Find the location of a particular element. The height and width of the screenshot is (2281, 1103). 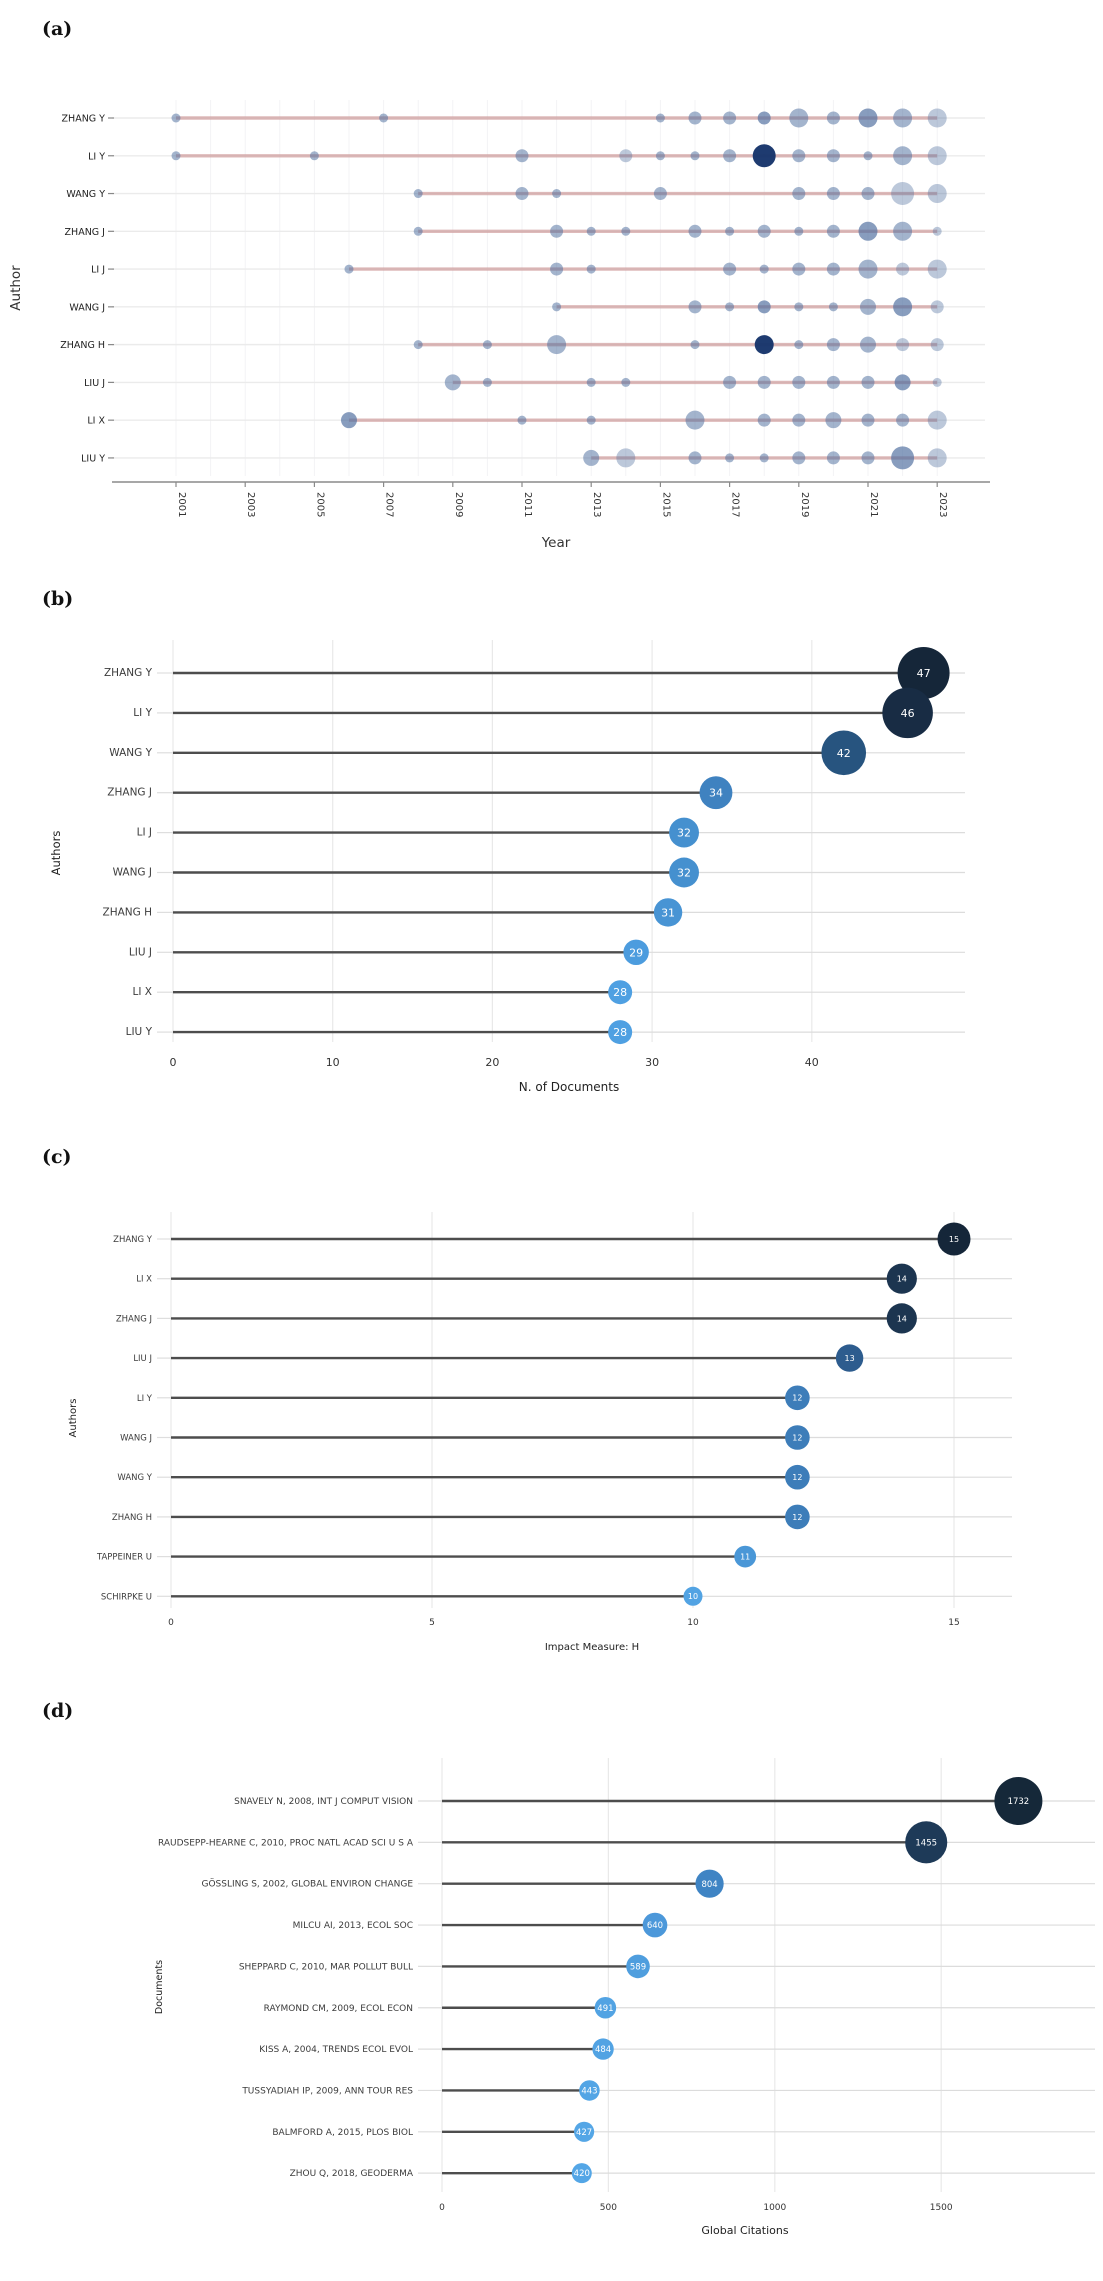

x-tick-label: 20 is located at coordinates (492, 1062).